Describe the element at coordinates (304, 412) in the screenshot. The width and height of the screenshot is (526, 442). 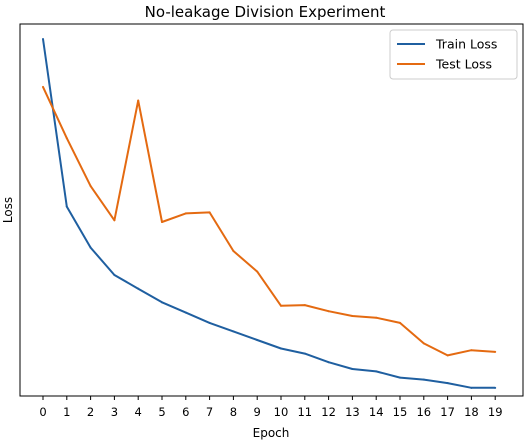
I see `x-tick-label: 11` at that location.